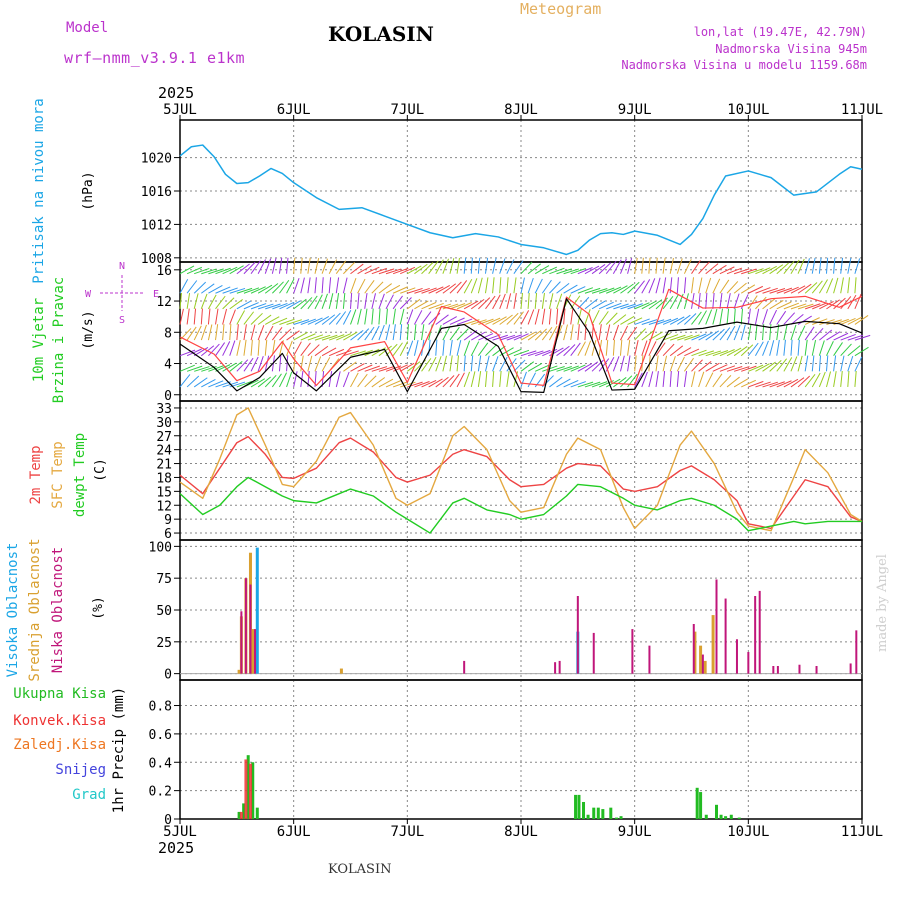  What do you see at coordinates (381, 34) in the screenshot?
I see `station-title: KOLASIN` at bounding box center [381, 34].